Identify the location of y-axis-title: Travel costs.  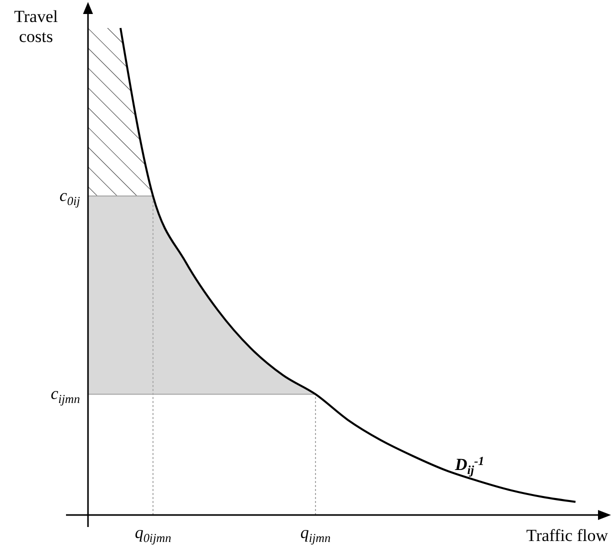
(36, 26).